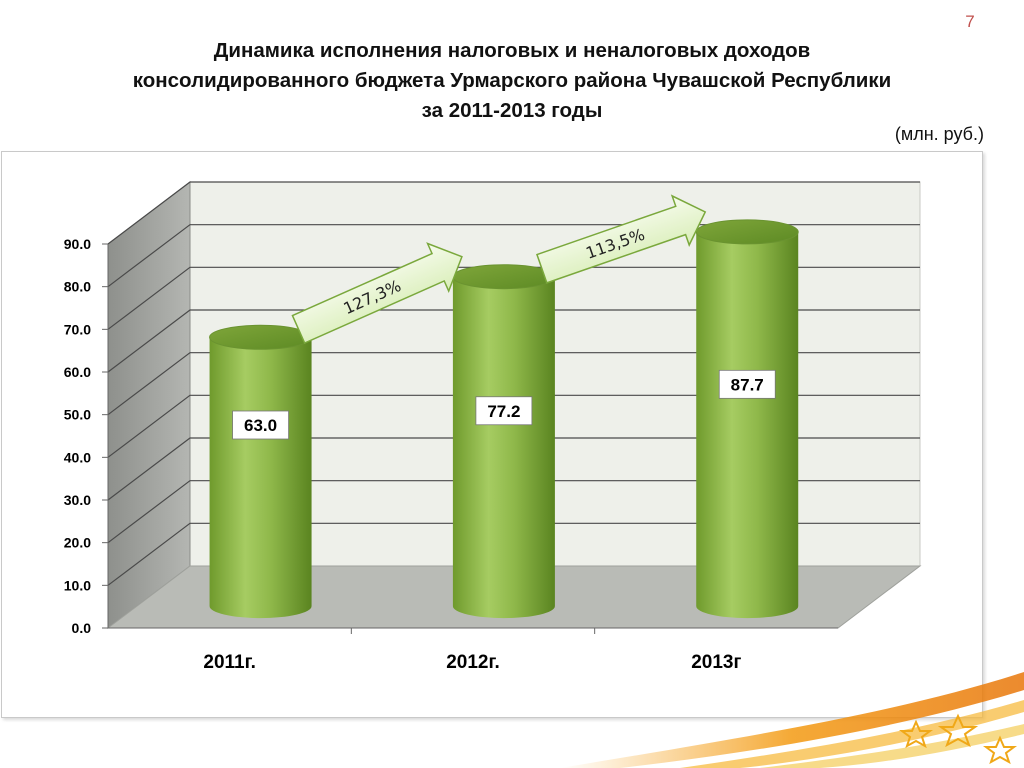 The image size is (1024, 768). Describe the element at coordinates (77, 287) in the screenshot. I see `y-tick-label: 80.0` at that location.